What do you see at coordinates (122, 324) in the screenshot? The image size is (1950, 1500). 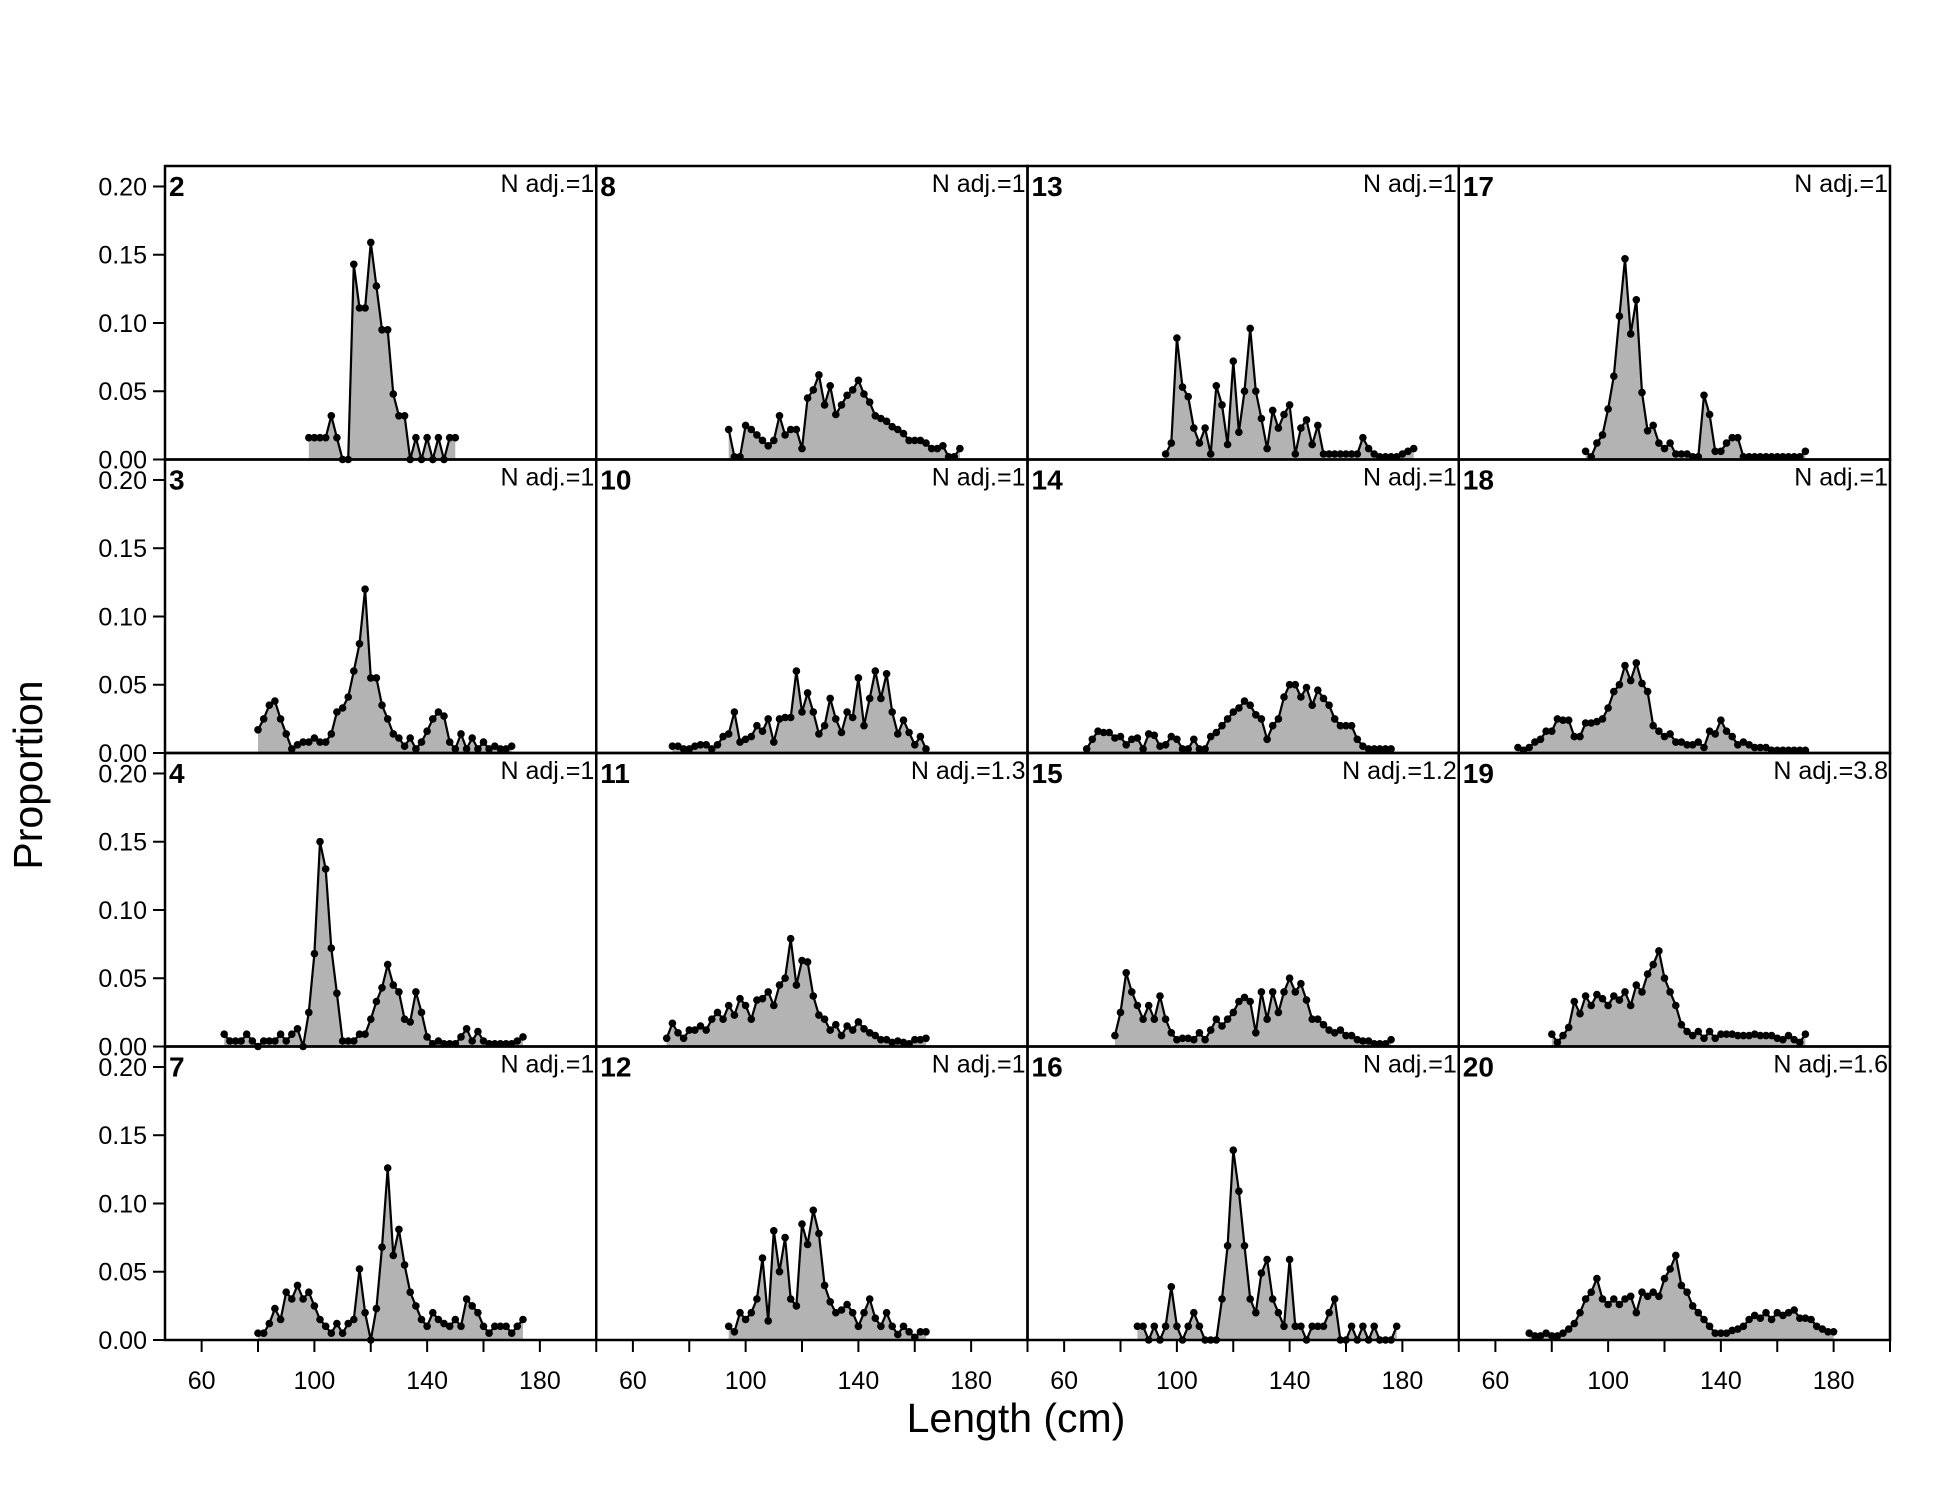 I see `y-tick-label: 0.10` at bounding box center [122, 324].